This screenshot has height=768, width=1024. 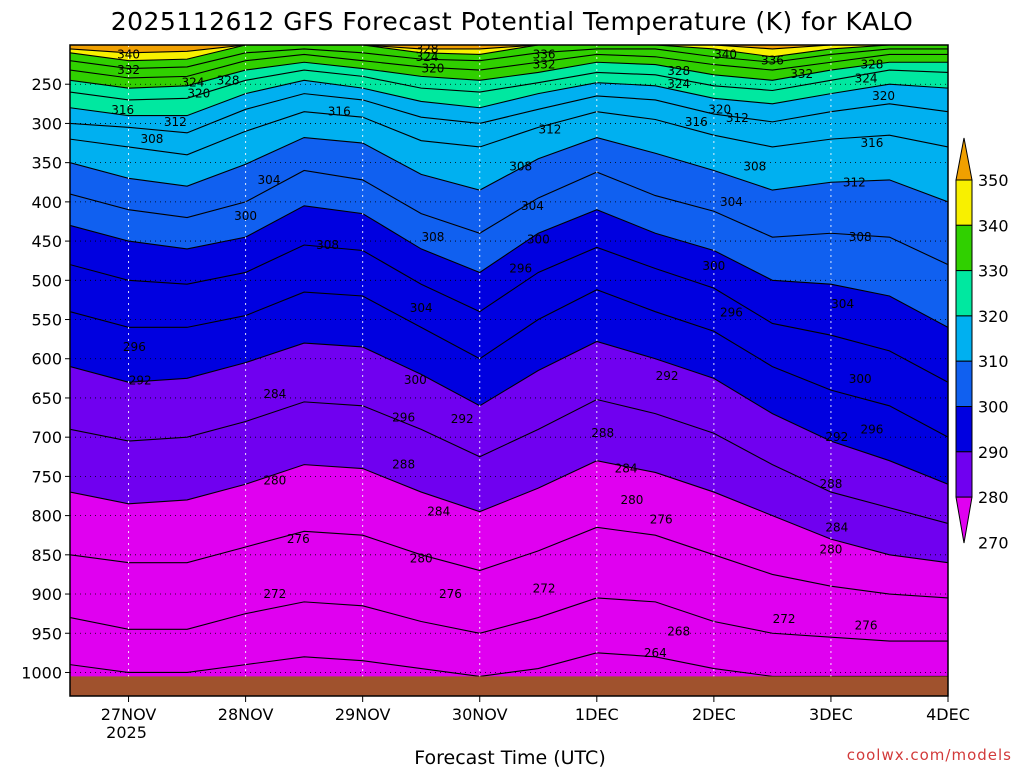 I want to click on y-tick-label-700: 700, so click(x=46, y=437).